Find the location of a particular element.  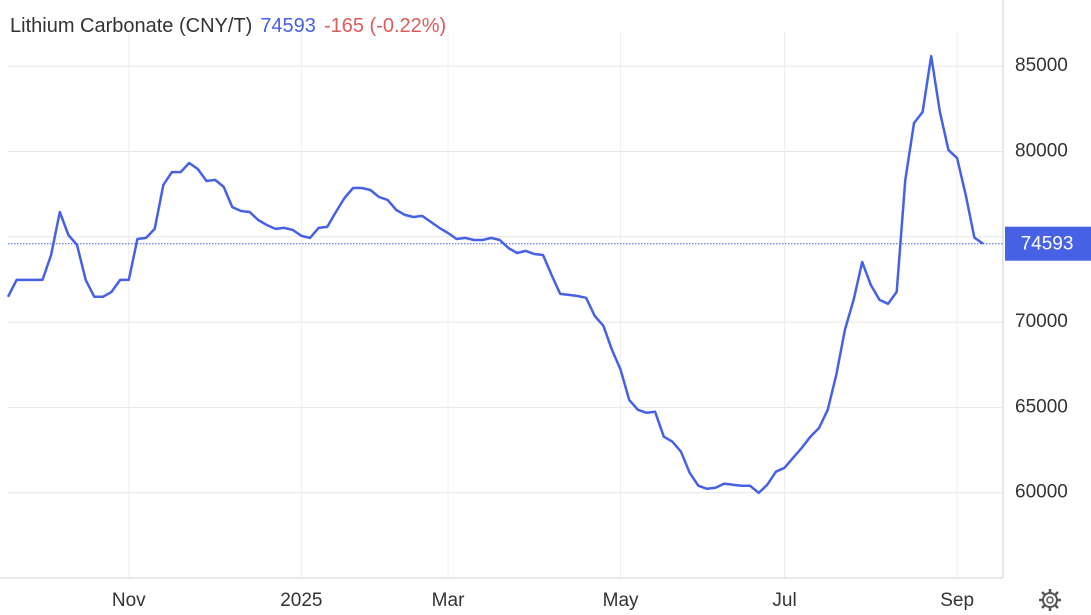

gear-ring is located at coordinates (1050, 600).